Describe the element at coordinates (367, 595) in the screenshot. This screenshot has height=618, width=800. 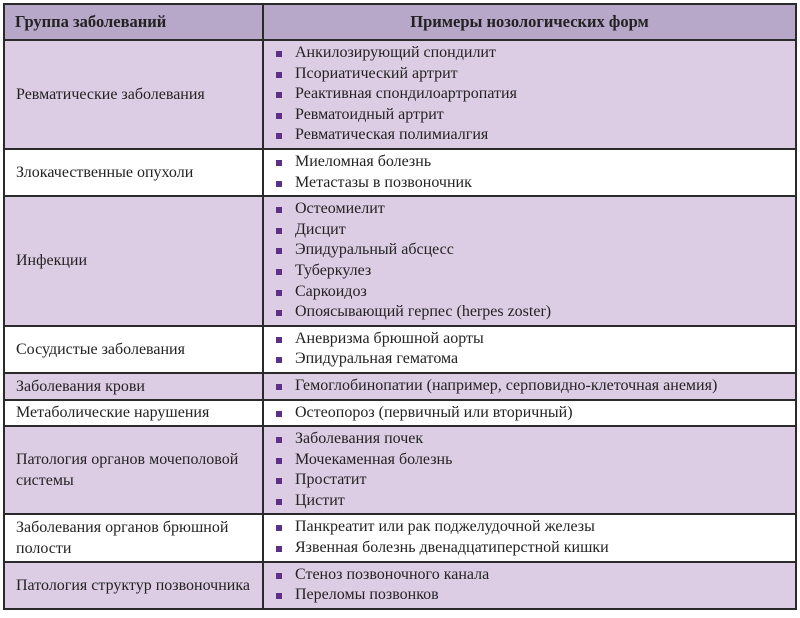
I see `list-item-text: Переломы позвонков` at that location.